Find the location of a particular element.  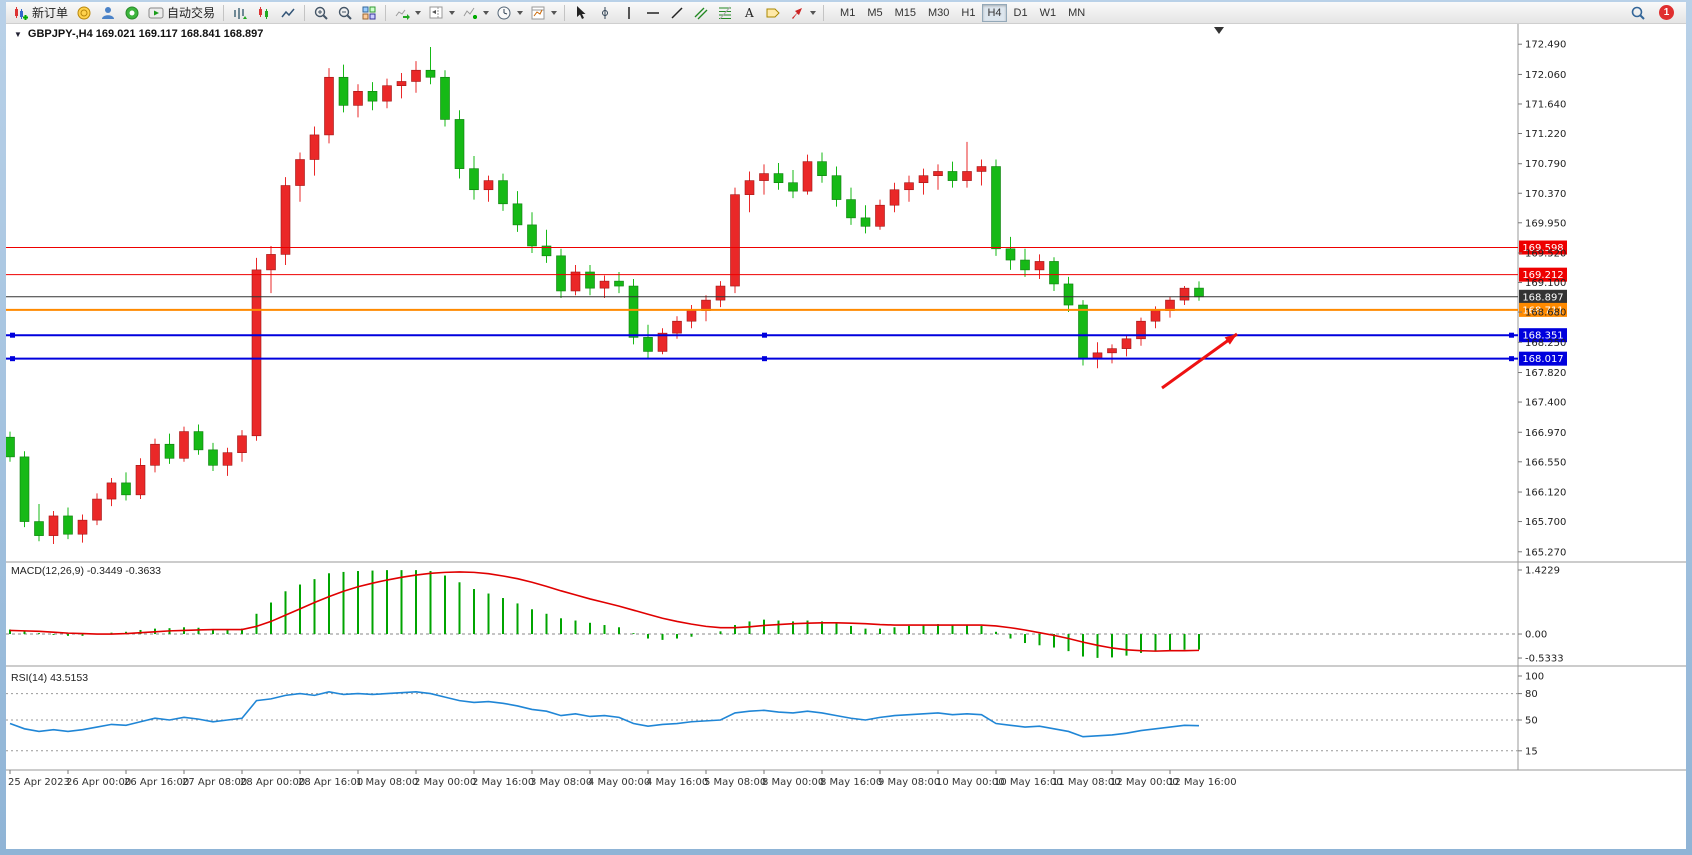

svg-text: 4 May 16:00 is located at coordinates (677, 782).